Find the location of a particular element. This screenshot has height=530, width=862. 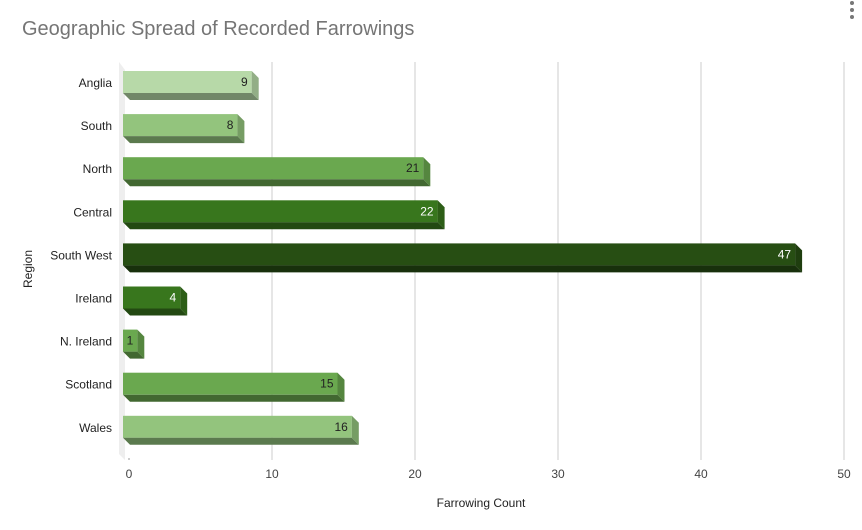

x-tick-label: 40 is located at coordinates (701, 474).